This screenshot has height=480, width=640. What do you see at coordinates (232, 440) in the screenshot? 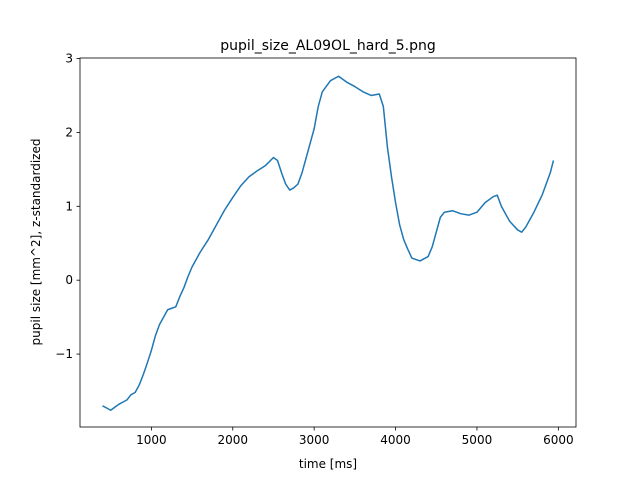
I see `x-tick-label: 2000` at bounding box center [232, 440].